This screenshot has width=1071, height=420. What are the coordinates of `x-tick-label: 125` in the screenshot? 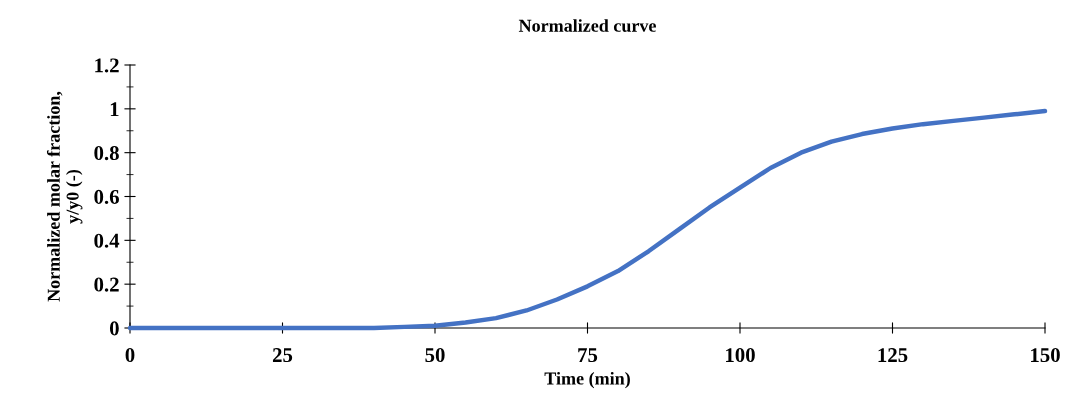 It's located at (893, 355).